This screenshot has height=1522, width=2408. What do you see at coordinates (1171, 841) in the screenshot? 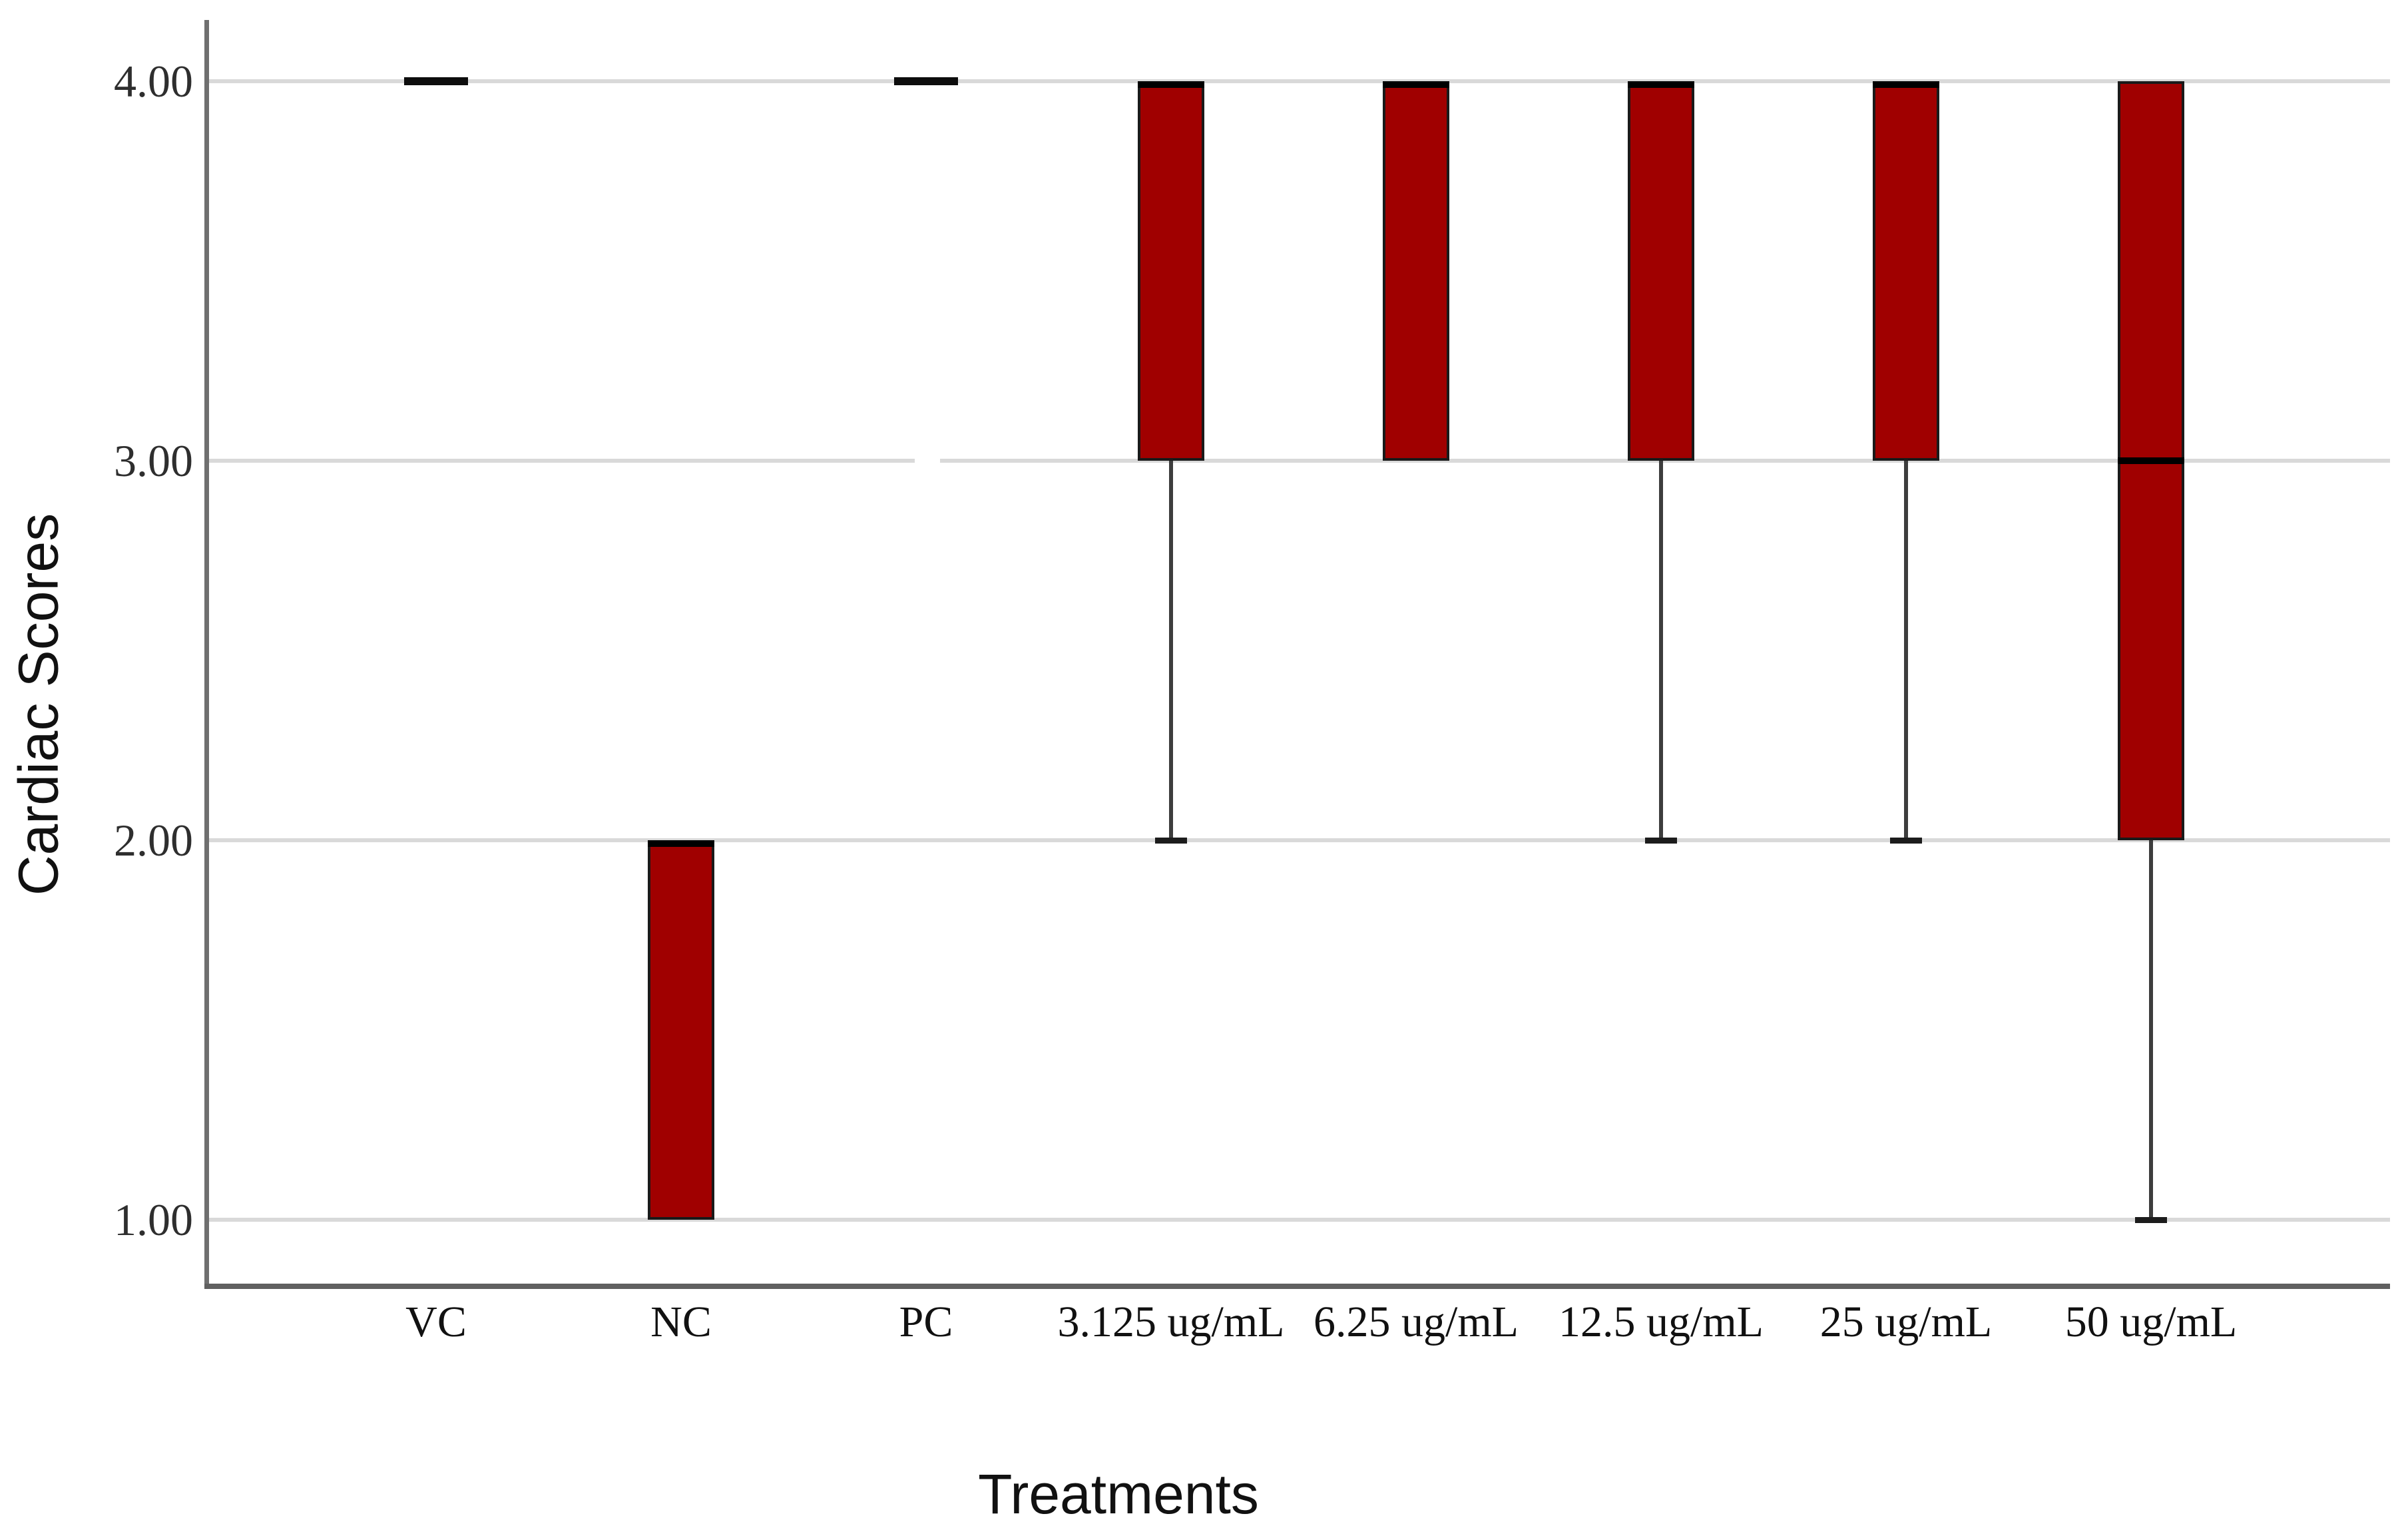
I see `whisker-cap-3-125-ug-ml` at bounding box center [1171, 841].